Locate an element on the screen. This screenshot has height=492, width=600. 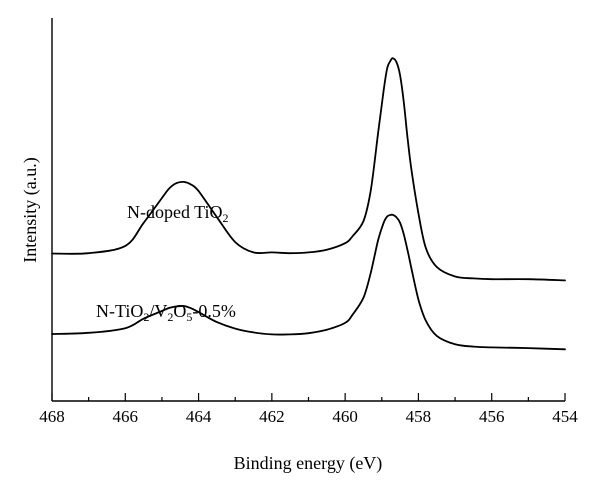
label-n-doped-text: N-doped TiO is located at coordinates (175, 212).